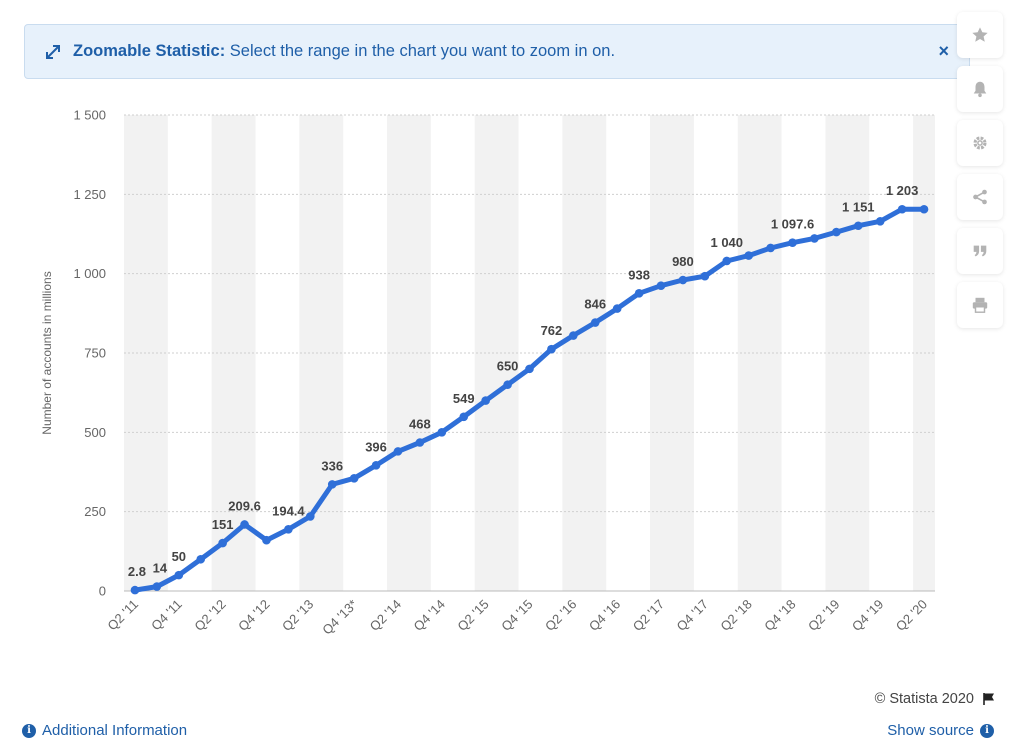  What do you see at coordinates (779, 615) in the screenshot?
I see `x-tick-label: Q4 '18` at bounding box center [779, 615].